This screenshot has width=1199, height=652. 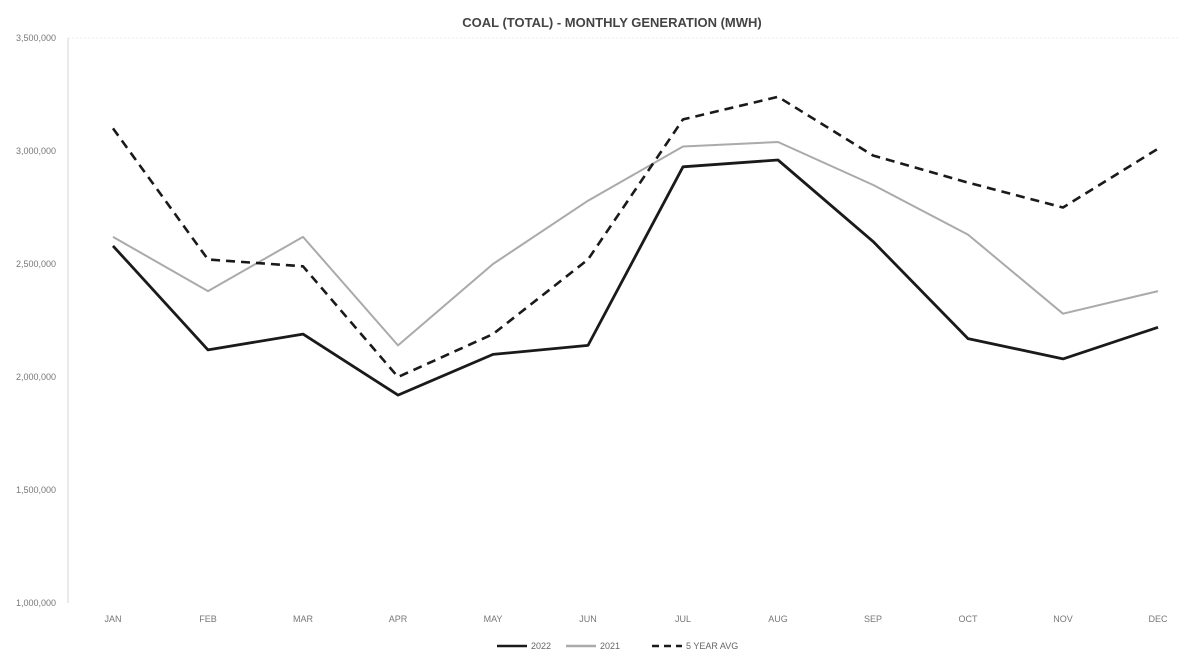 I want to click on x-tick-label: JAN, so click(x=112, y=619).